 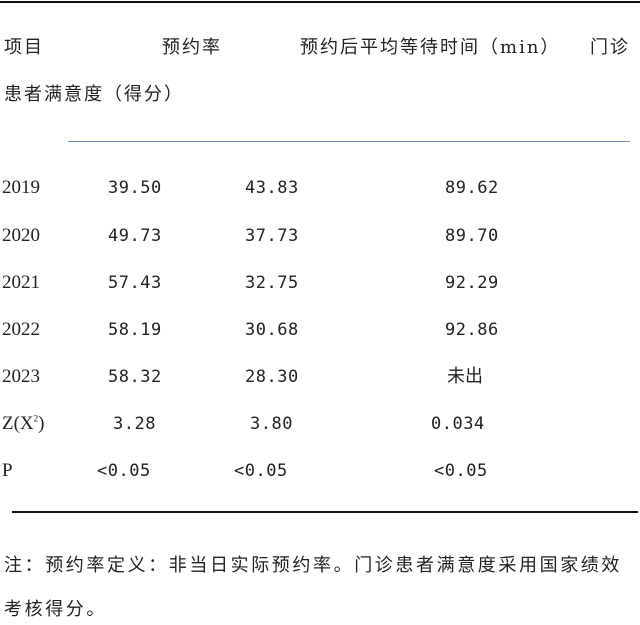 I want to click on cell-satisfaction: 92.29, so click(x=472, y=283).